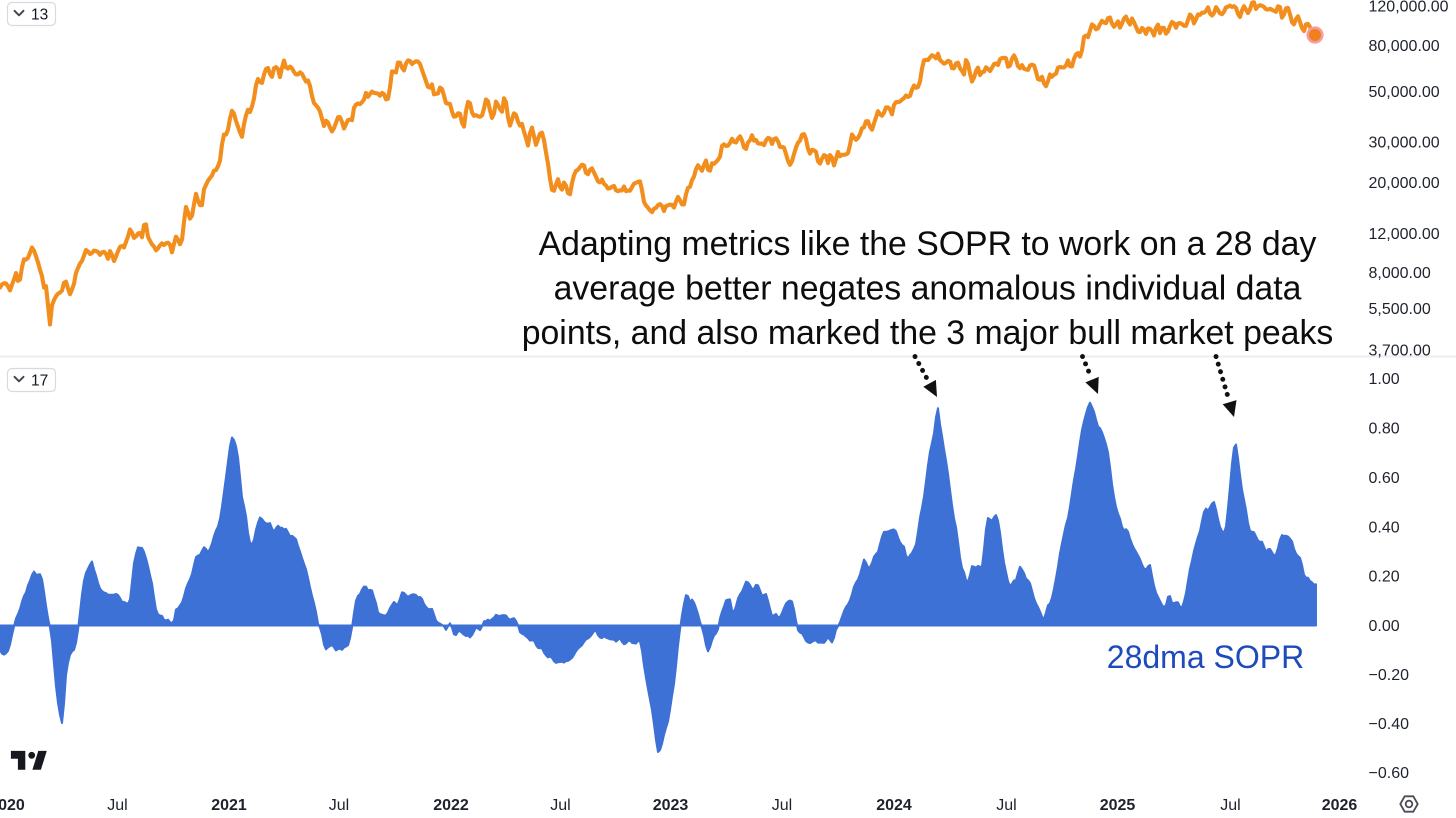 Image resolution: width=1456 pixels, height=818 pixels. What do you see at coordinates (1404, 234) in the screenshot?
I see `svg-text: 12,000.00` at bounding box center [1404, 234].